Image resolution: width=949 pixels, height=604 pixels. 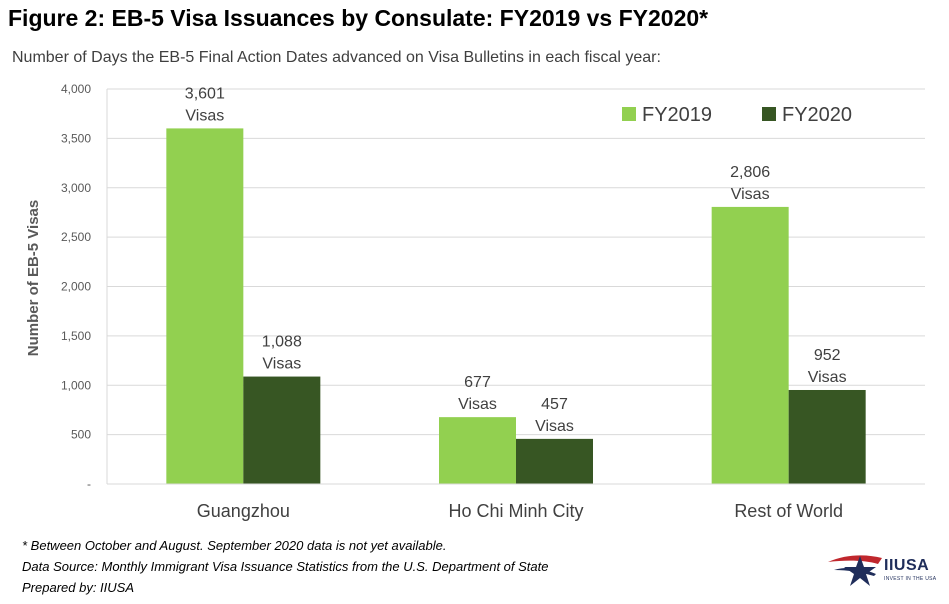 I want to click on legend-swatch-fy2019, so click(x=629, y=114).